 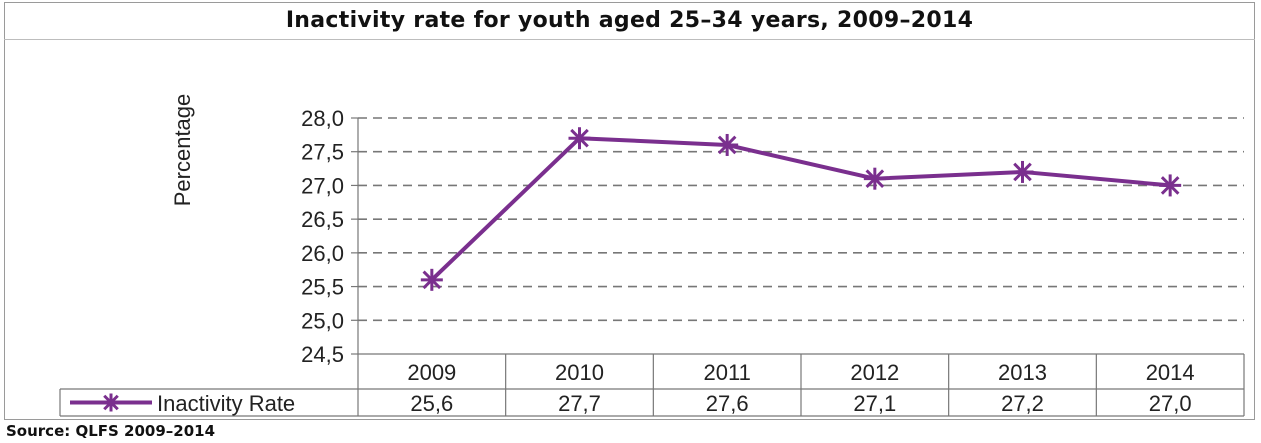 I want to click on x-category-label: 2011, so click(x=727, y=372).